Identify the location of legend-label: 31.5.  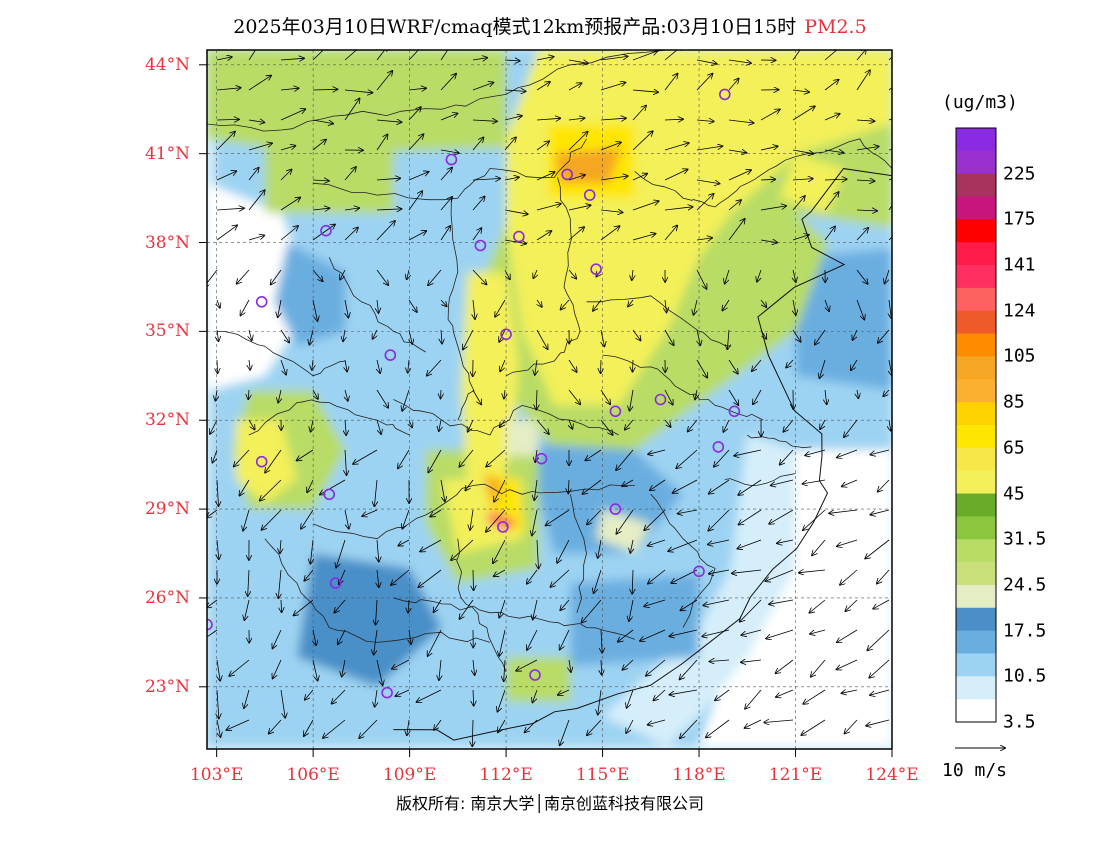
(1025, 539).